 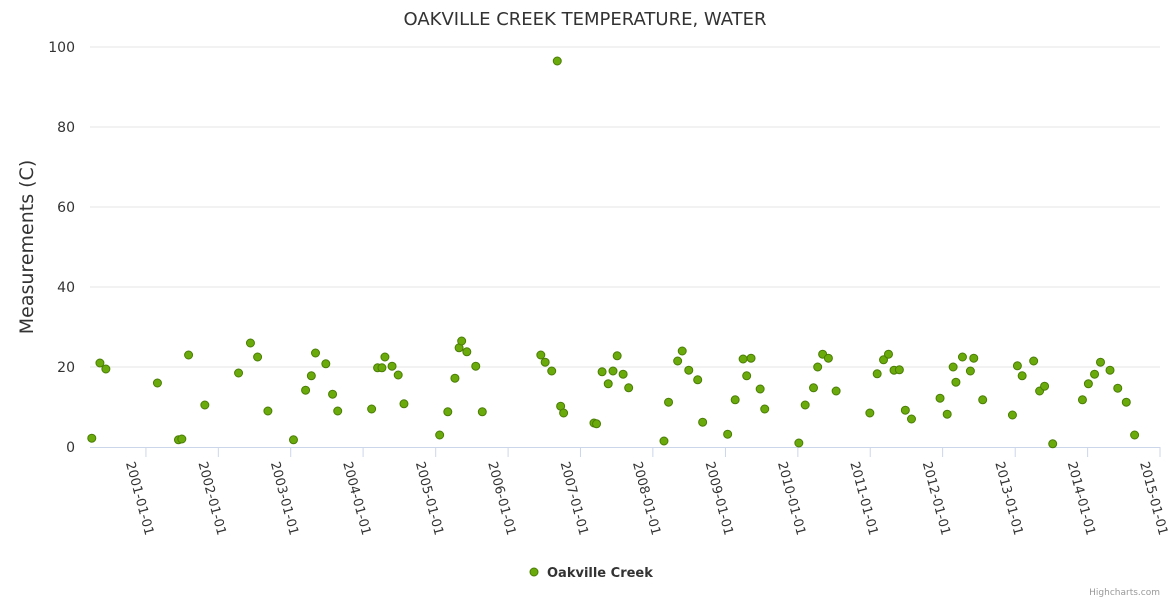 I want to click on legend-marker, so click(x=534, y=572).